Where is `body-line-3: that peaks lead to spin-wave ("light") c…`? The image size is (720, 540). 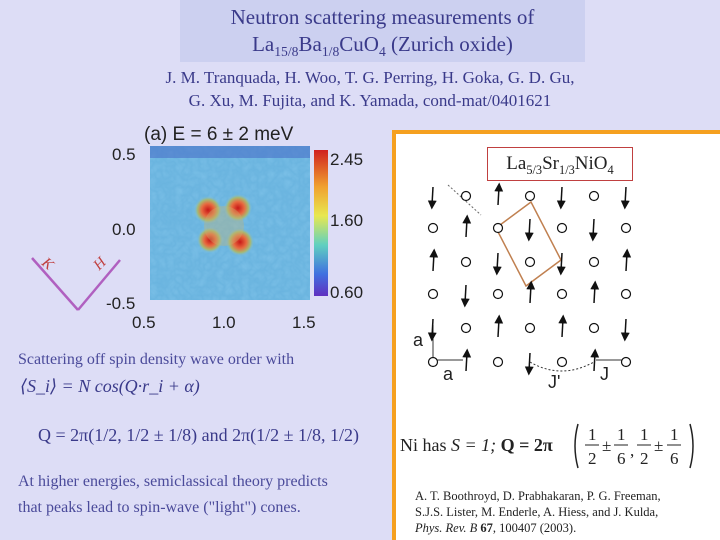 body-line-3: that peaks lead to spin-wave ("light") c… is located at coordinates (159, 507).